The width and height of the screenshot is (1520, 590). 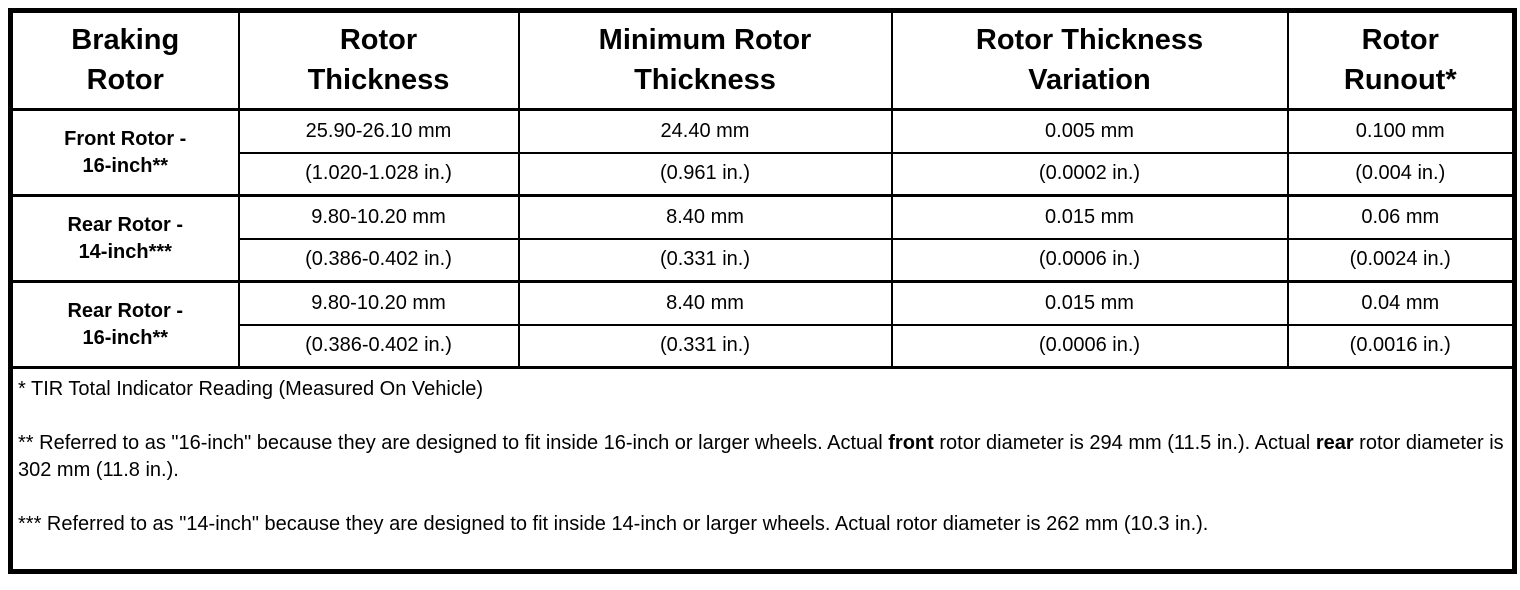 What do you see at coordinates (378, 174) in the screenshot?
I see `cell-rotor-thickness-in: (1.020-1.028 in.)` at bounding box center [378, 174].